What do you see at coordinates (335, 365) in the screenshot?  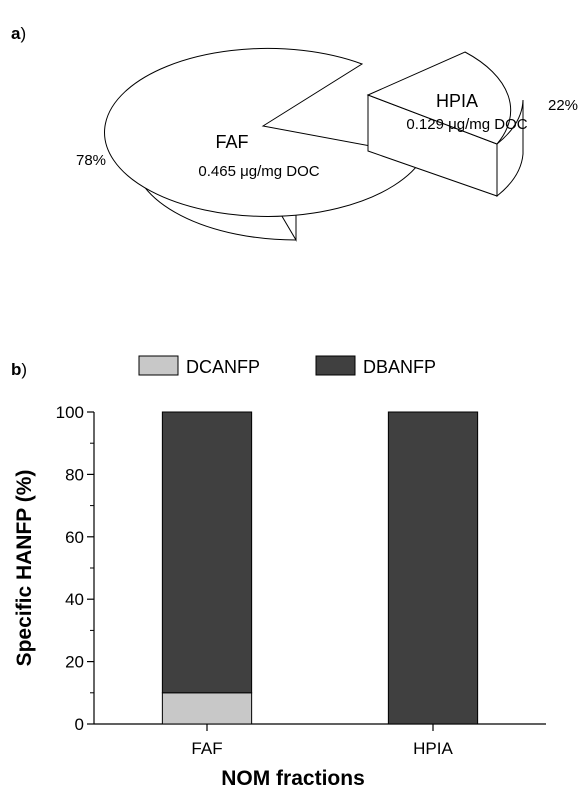 I see `legend-swatch-dbanfp` at bounding box center [335, 365].